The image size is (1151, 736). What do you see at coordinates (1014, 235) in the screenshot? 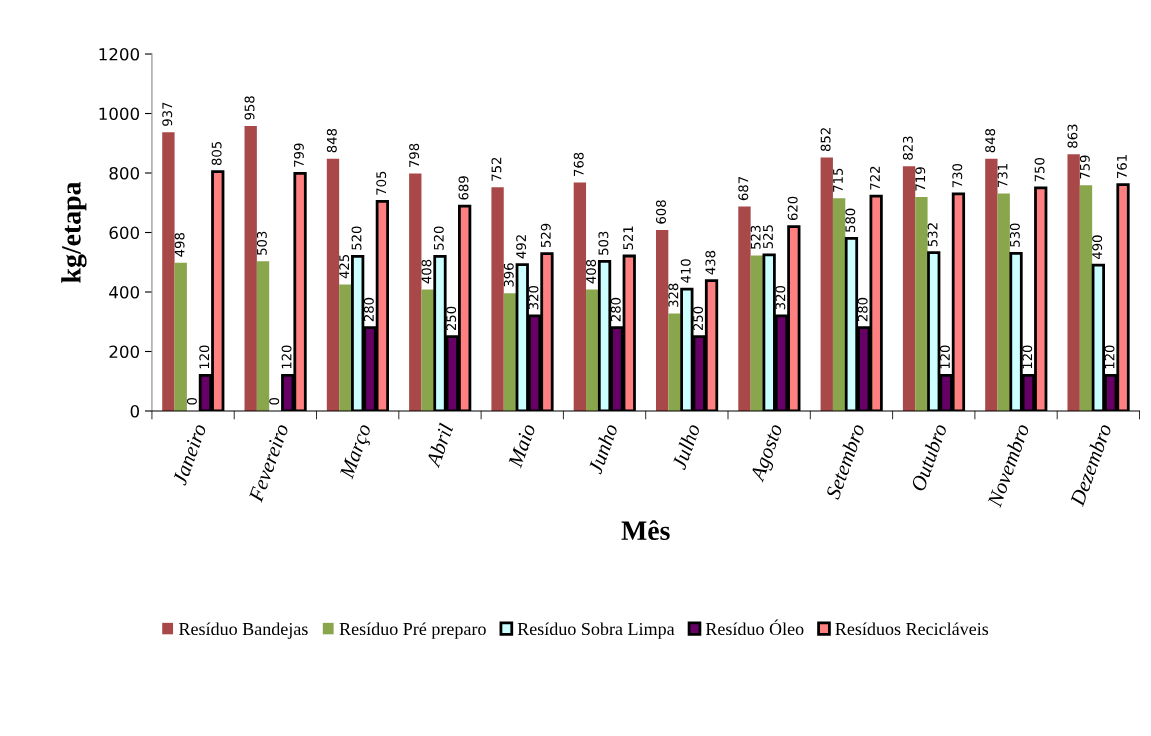
I see `data-label: 530` at bounding box center [1014, 235].